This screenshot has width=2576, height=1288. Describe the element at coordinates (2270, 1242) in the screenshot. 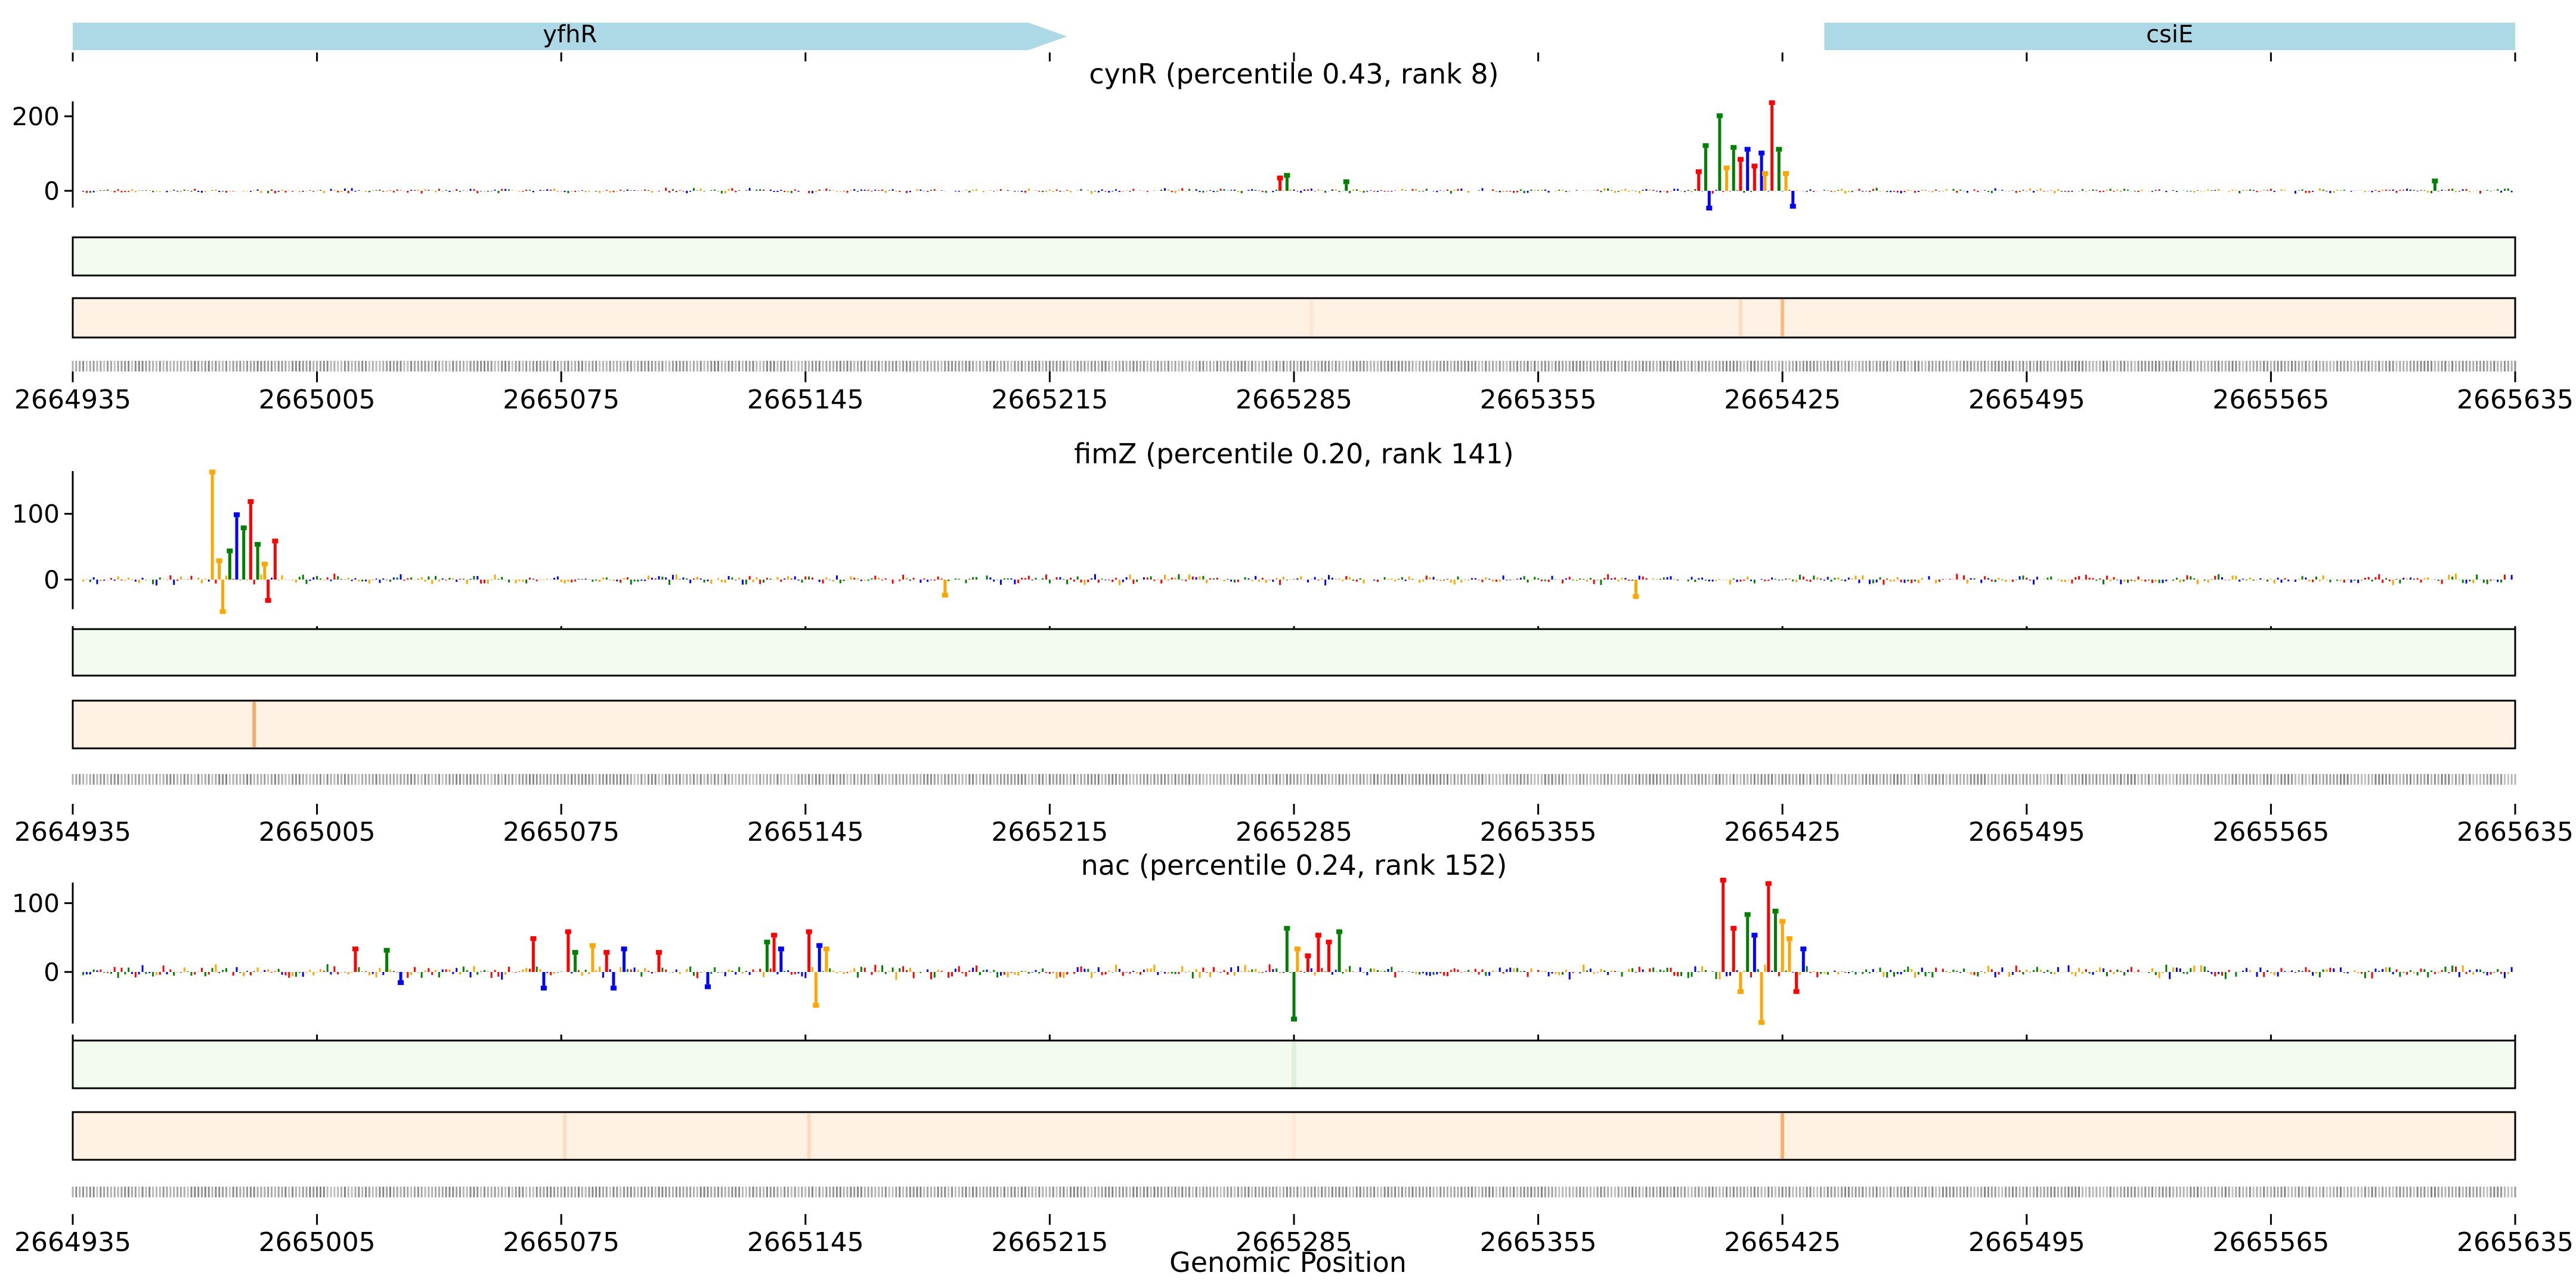

I see `x-tick-label: 2665565` at that location.